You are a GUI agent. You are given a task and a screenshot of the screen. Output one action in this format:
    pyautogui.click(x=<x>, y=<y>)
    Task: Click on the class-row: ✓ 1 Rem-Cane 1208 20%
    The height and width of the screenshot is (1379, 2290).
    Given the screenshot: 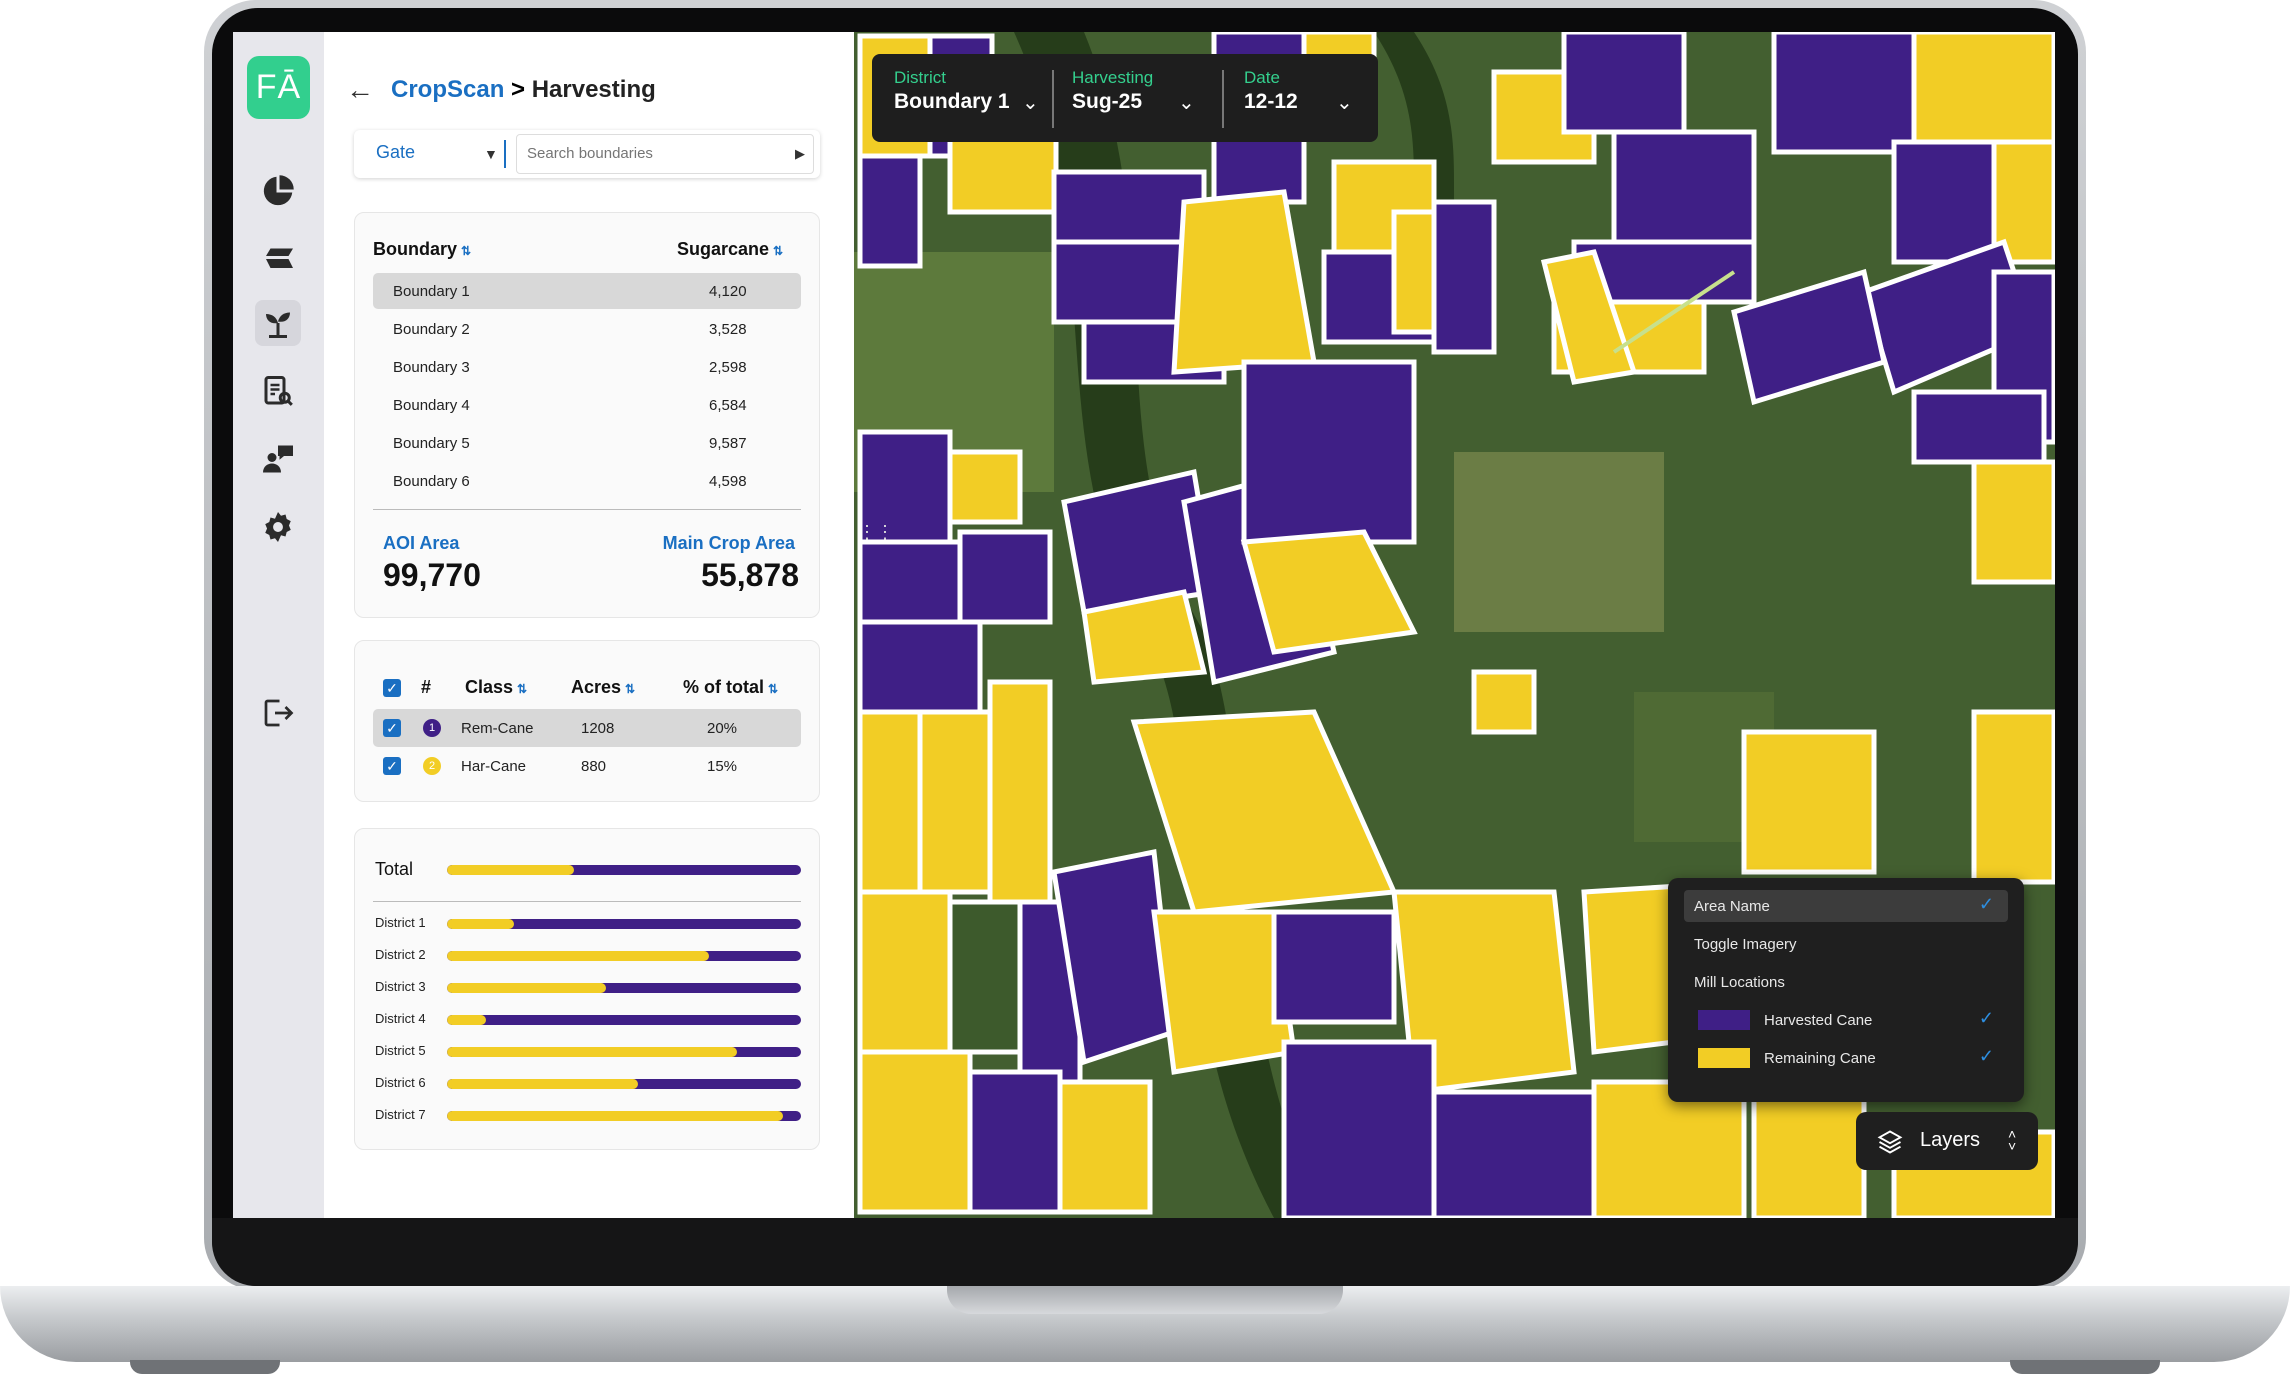 What is the action you would take?
    pyautogui.click(x=587, y=728)
    